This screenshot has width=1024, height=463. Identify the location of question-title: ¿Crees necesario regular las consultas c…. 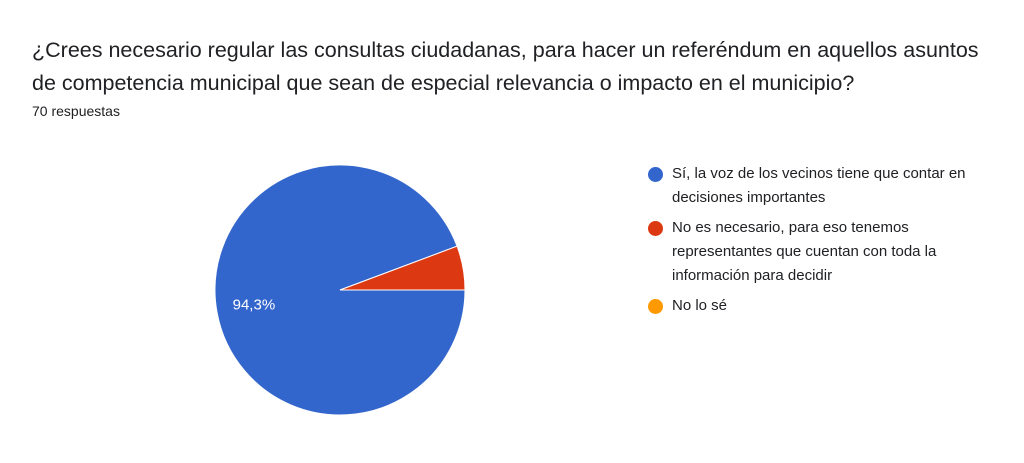
(505, 66).